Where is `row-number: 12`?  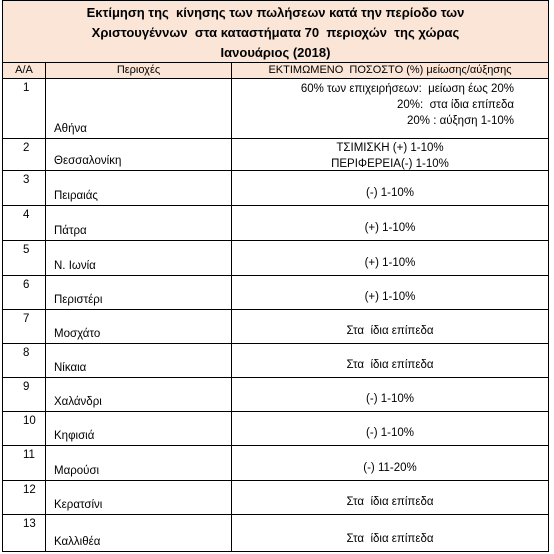 row-number: 12 is located at coordinates (29, 490).